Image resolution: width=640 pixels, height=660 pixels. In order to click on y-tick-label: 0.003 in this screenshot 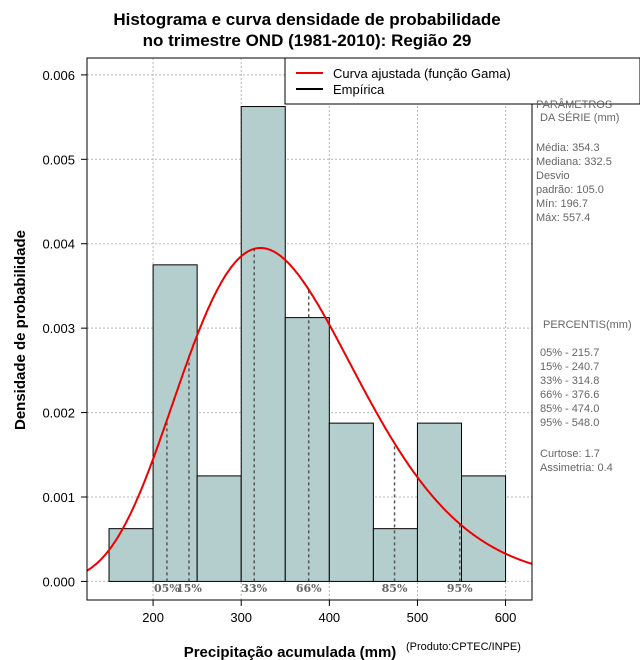, I will do `click(58, 328)`.